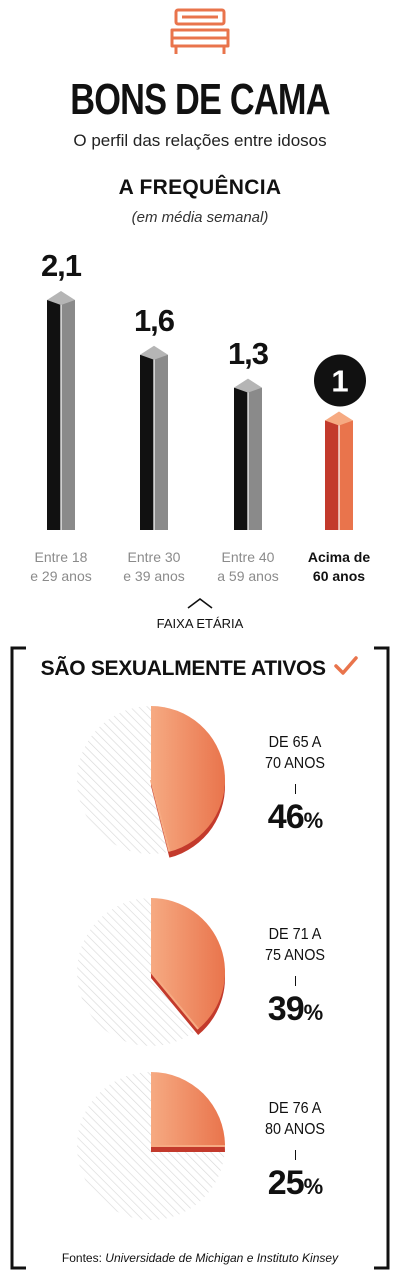 The image size is (400, 1276). Describe the element at coordinates (83, 1258) in the screenshot. I see `source-prefix: Fontes:` at that location.